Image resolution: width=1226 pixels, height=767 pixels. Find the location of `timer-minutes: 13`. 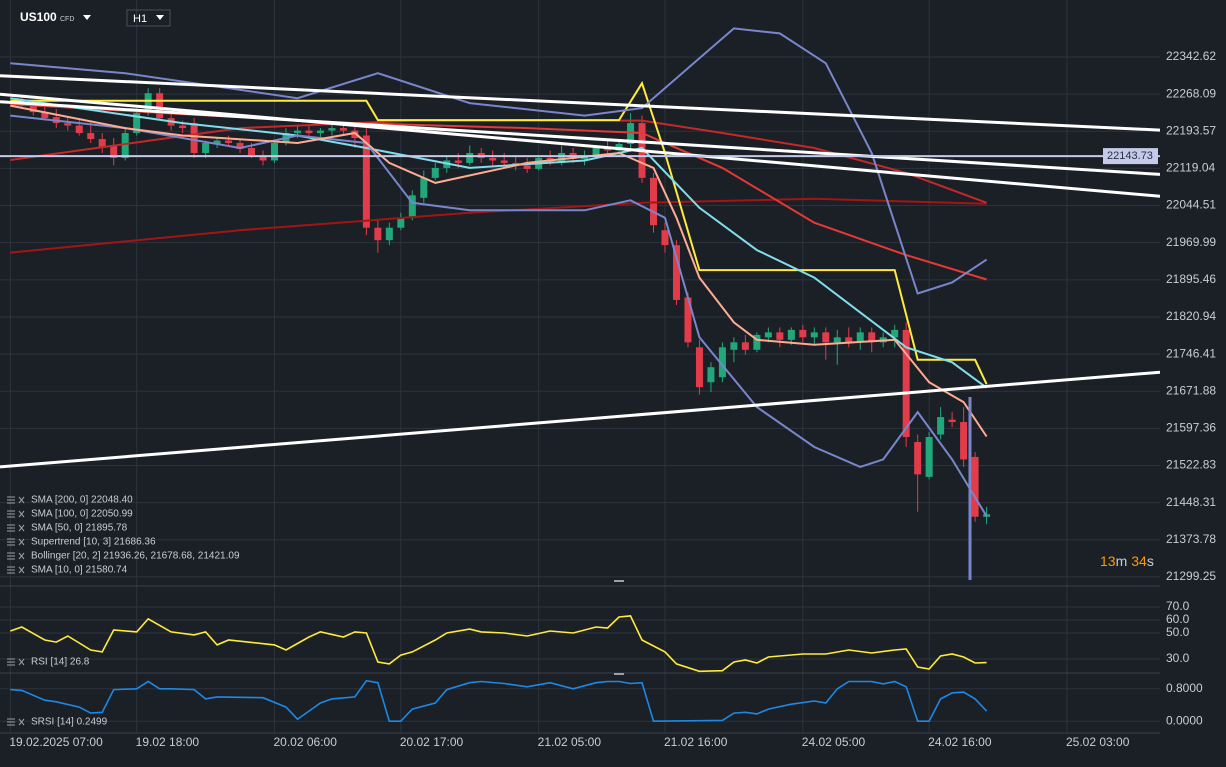

timer-minutes: 13 is located at coordinates (1108, 561).